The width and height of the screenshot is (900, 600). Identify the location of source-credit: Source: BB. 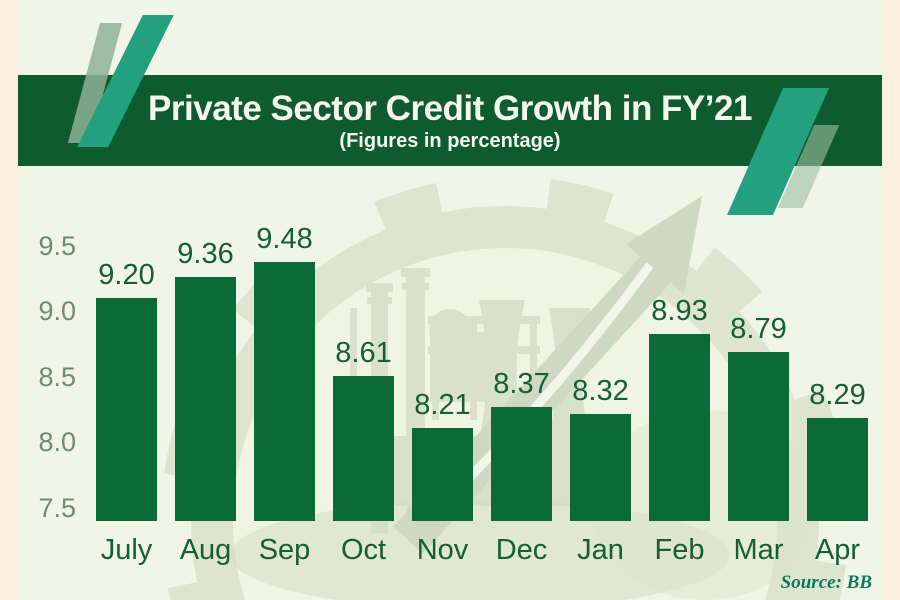
(826, 582).